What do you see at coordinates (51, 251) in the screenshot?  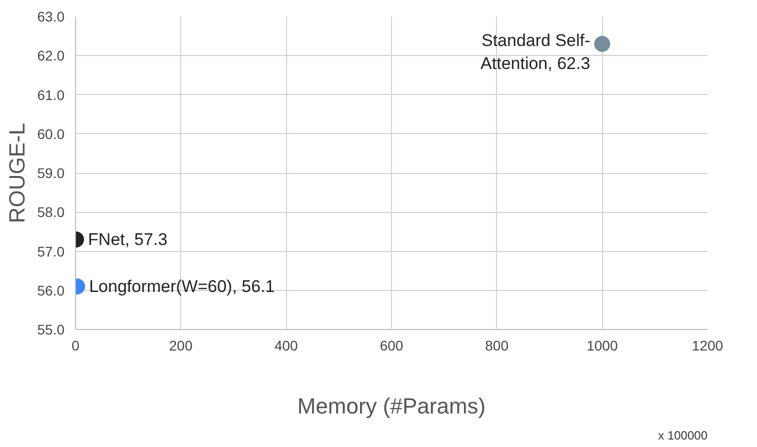 I see `y-tick-label: 57.0` at bounding box center [51, 251].